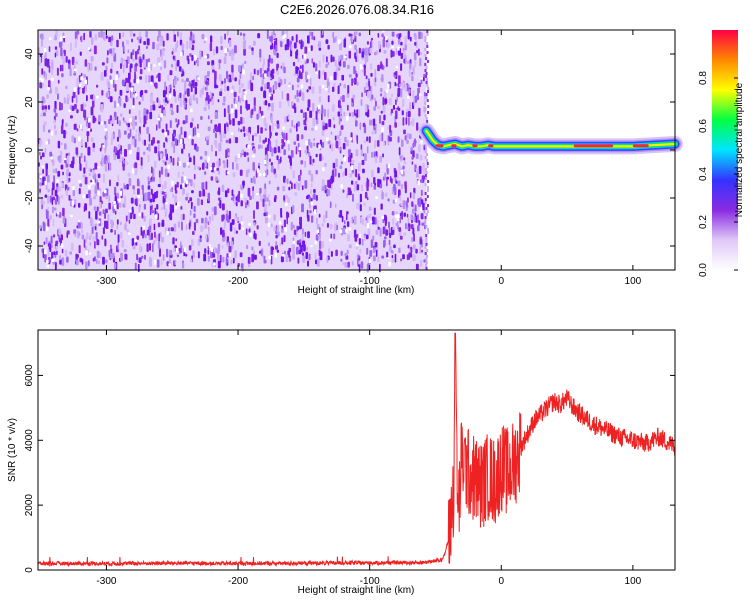 The height and width of the screenshot is (600, 750). What do you see at coordinates (501, 281) in the screenshot?
I see `spectrogram-x-tick-label: 0` at bounding box center [501, 281].